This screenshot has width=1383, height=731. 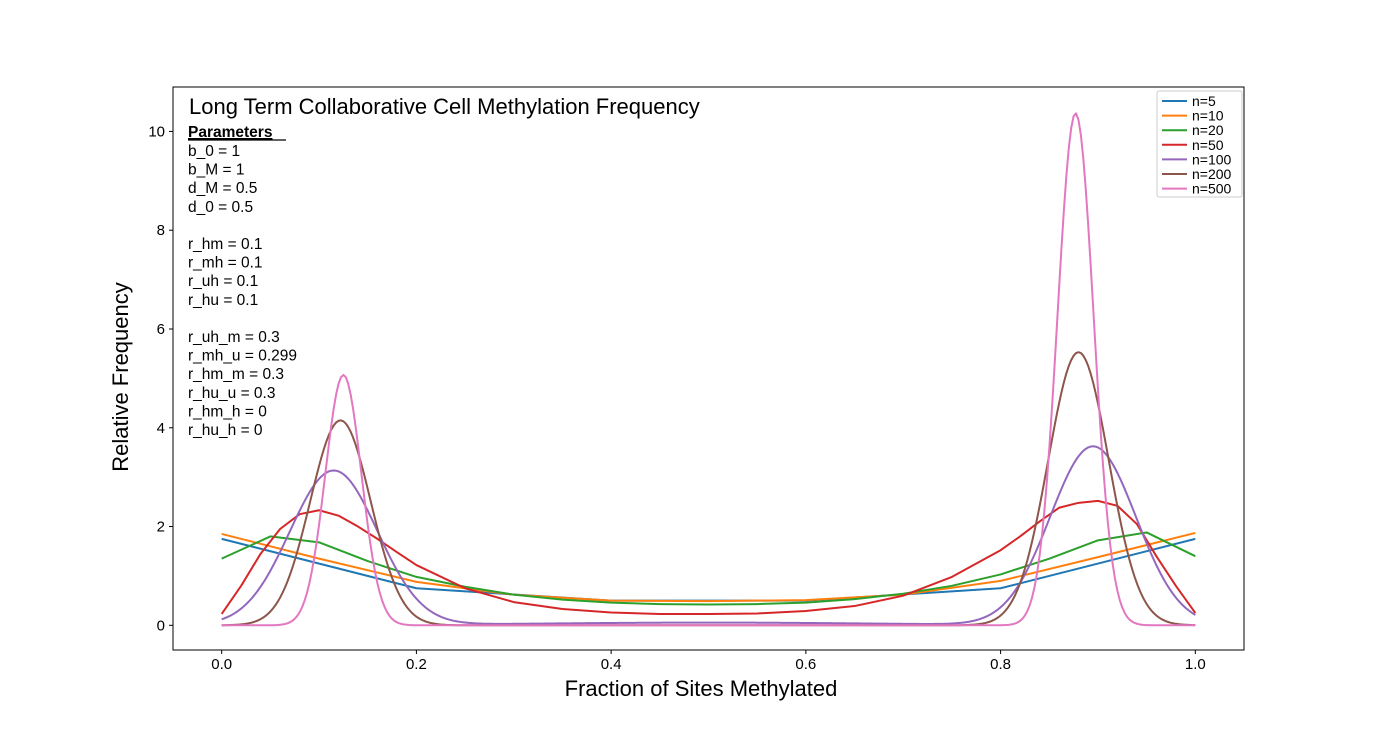 What do you see at coordinates (611, 664) in the screenshot?
I see `x-tick-label: 0.4` at bounding box center [611, 664].